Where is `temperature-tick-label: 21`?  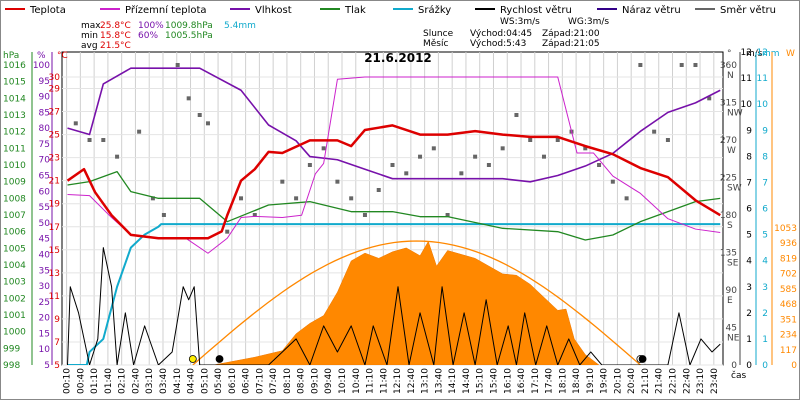 temperature-tick-label: 21 is located at coordinates (54, 182).